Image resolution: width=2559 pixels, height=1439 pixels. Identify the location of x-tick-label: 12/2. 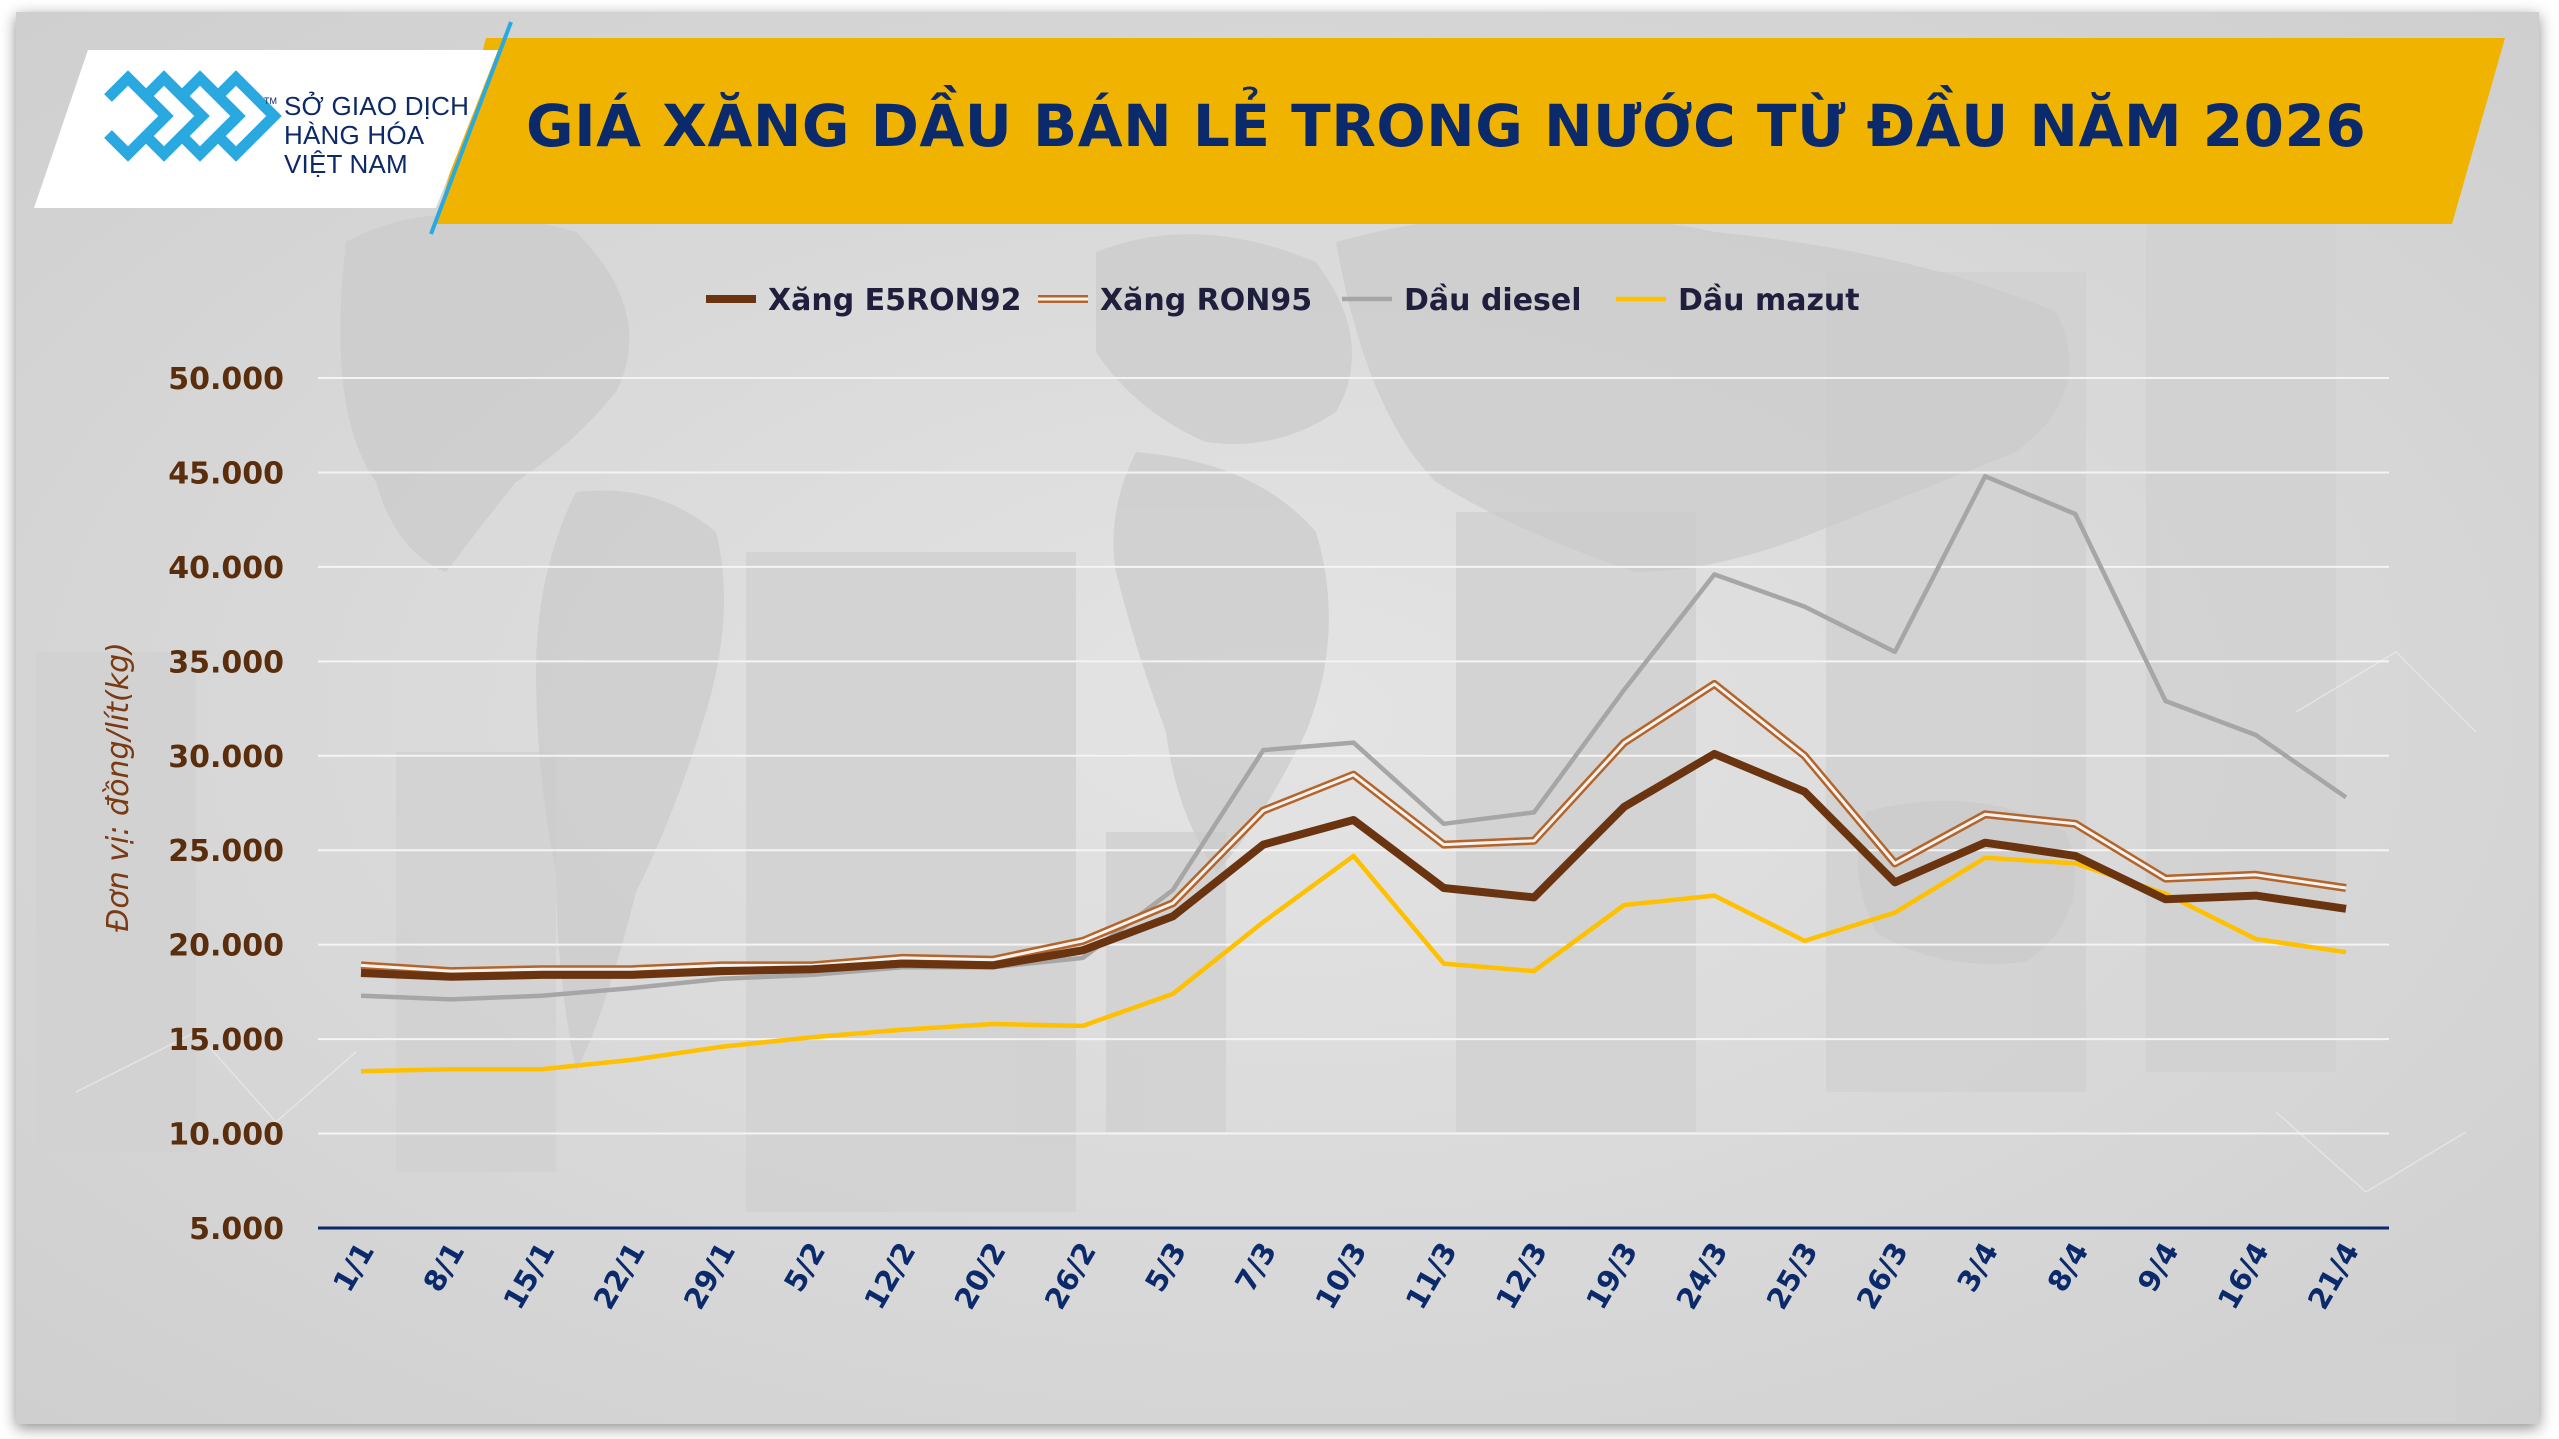
(889, 1276).